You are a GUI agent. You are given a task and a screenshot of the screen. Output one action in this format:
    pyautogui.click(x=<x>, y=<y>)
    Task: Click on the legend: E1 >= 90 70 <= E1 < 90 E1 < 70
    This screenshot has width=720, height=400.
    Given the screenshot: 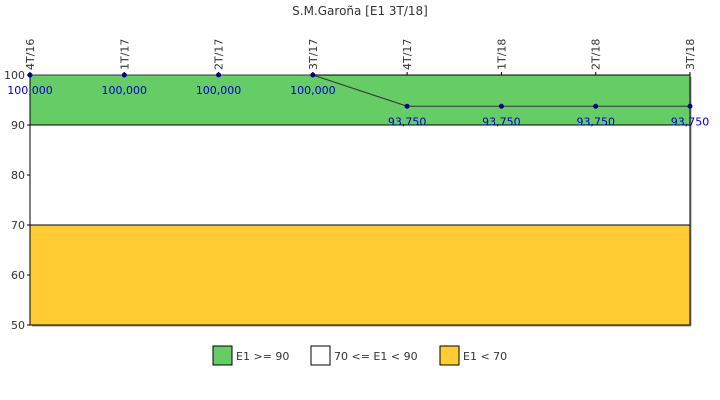 What is the action you would take?
    pyautogui.click(x=359, y=355)
    